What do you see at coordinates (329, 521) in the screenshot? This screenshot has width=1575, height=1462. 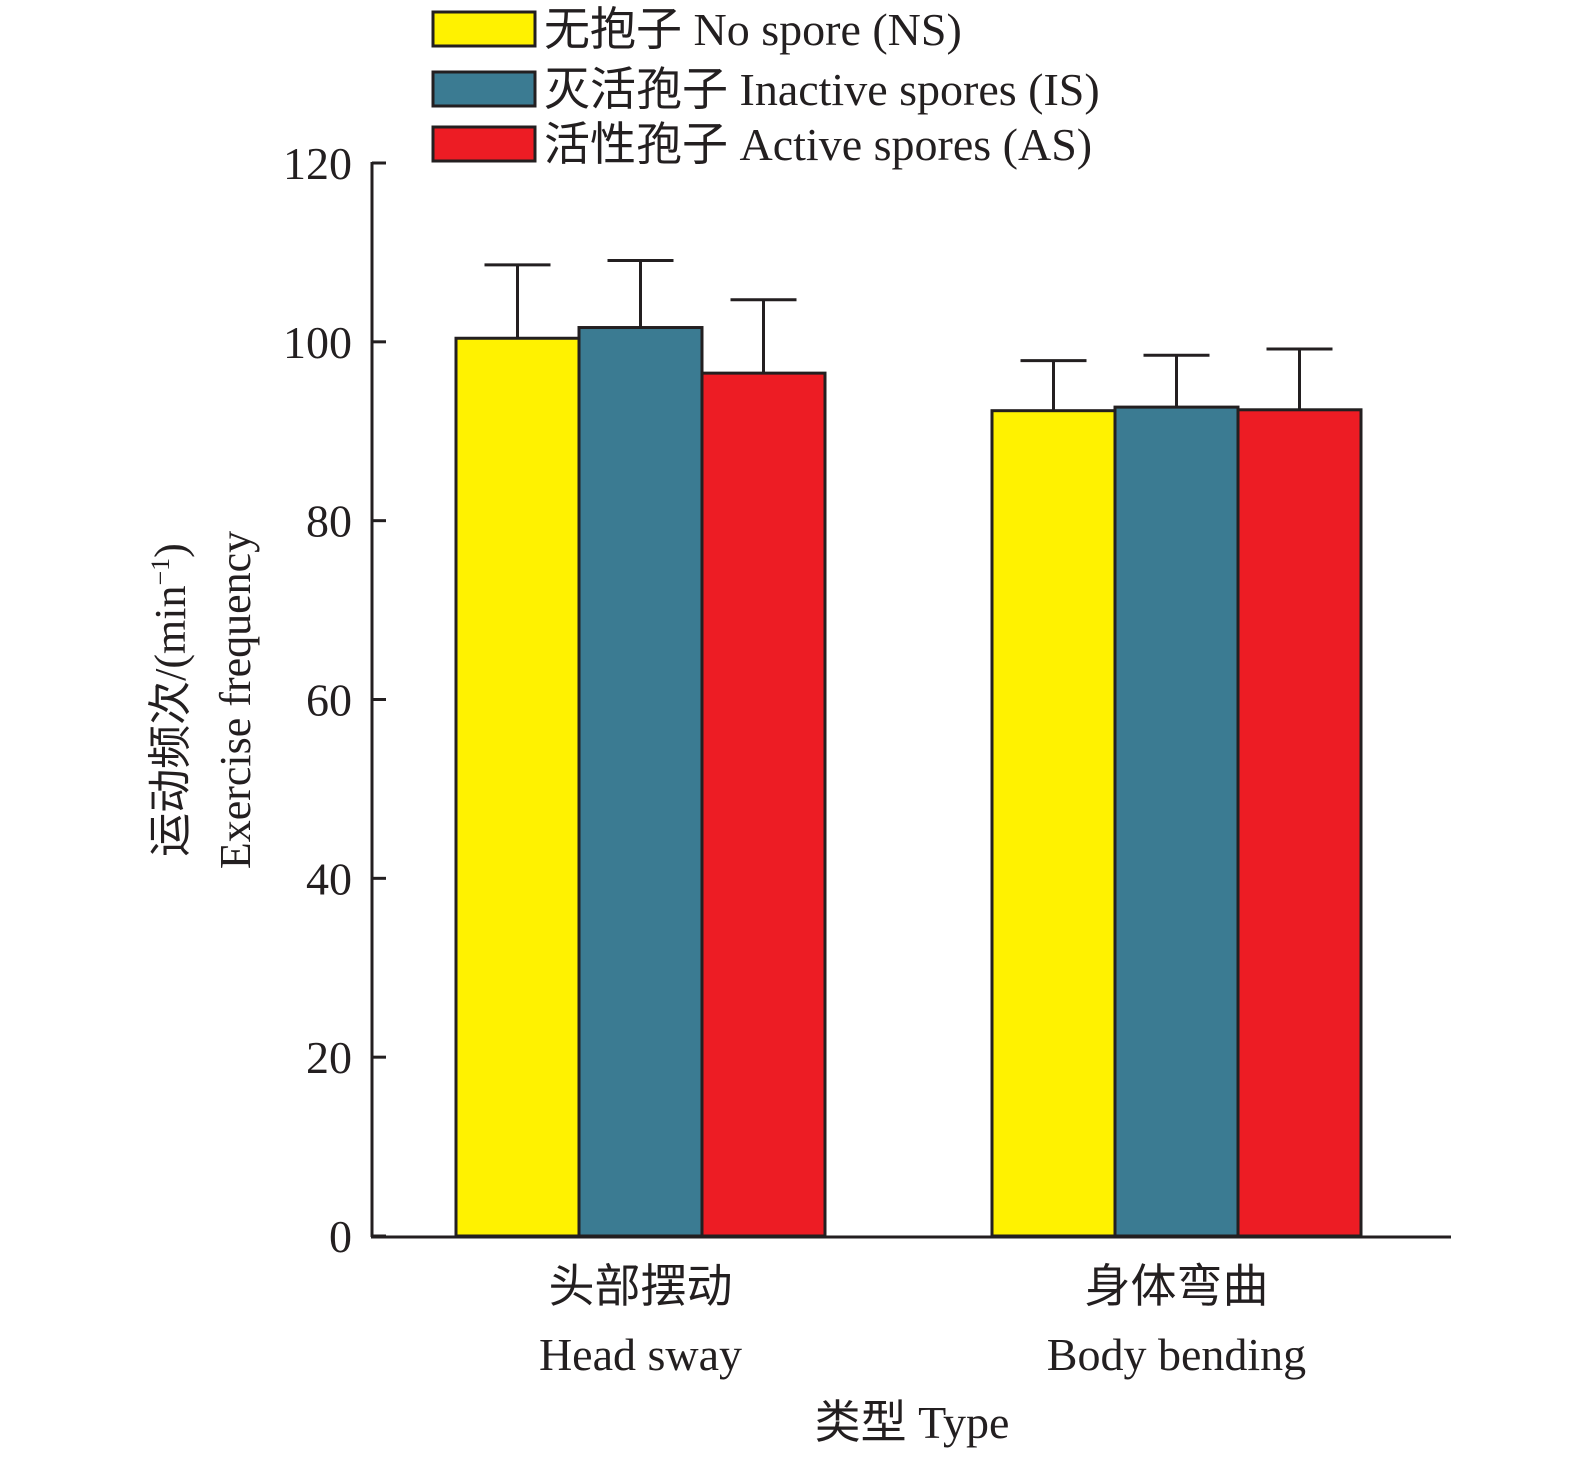 I see `y-tick-label: 80` at bounding box center [329, 521].